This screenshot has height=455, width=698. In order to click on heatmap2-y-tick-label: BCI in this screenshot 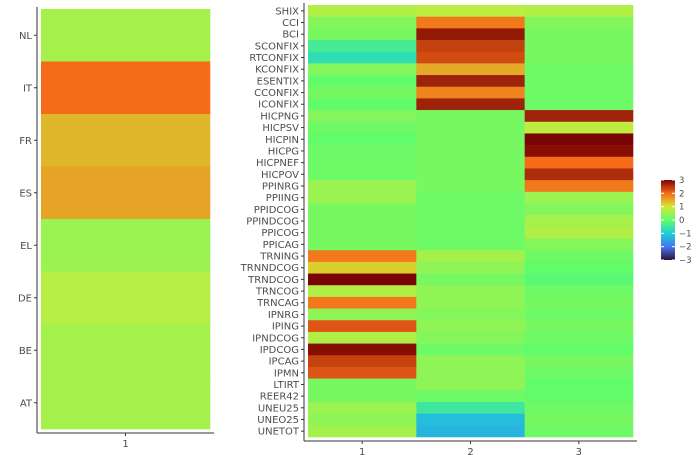, I will do `click(290, 35)`.